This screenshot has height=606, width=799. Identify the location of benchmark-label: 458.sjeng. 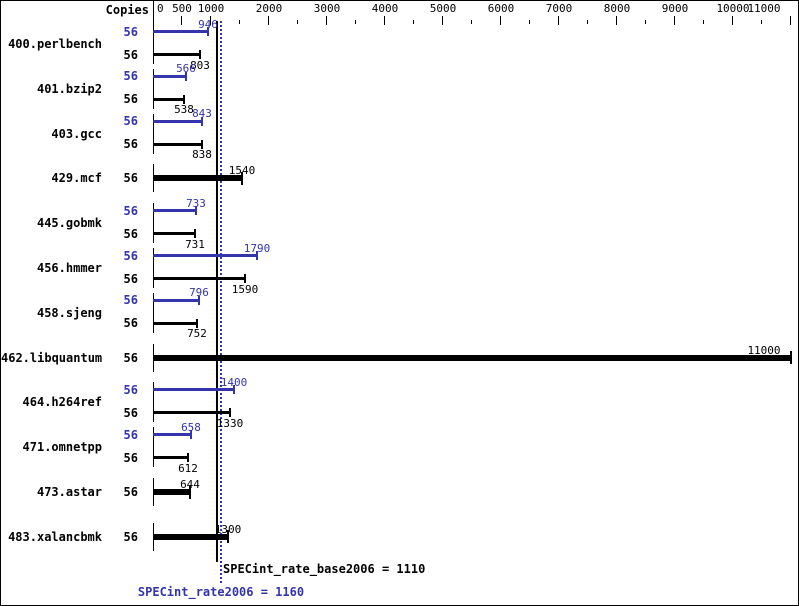
(69, 313).